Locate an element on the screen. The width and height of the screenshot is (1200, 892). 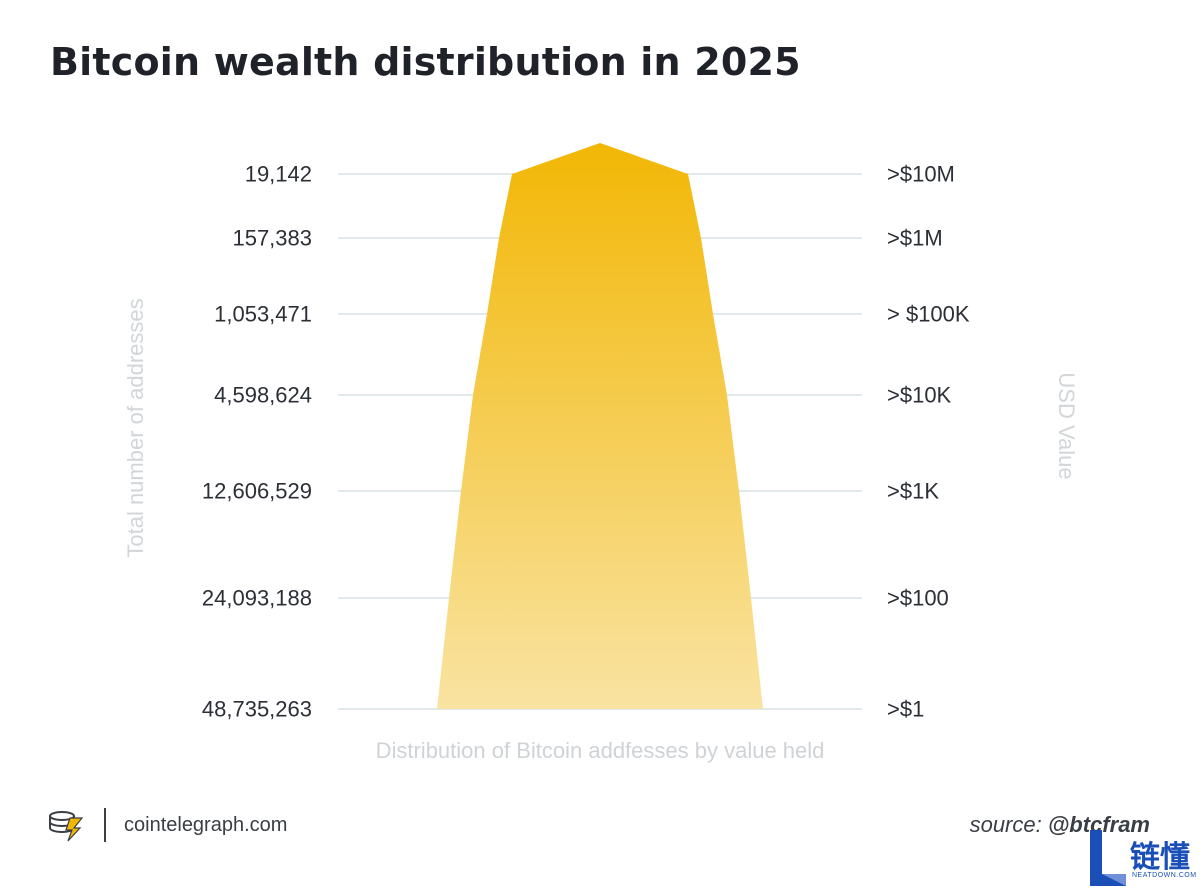
source-label: source: is located at coordinates (1005, 824).